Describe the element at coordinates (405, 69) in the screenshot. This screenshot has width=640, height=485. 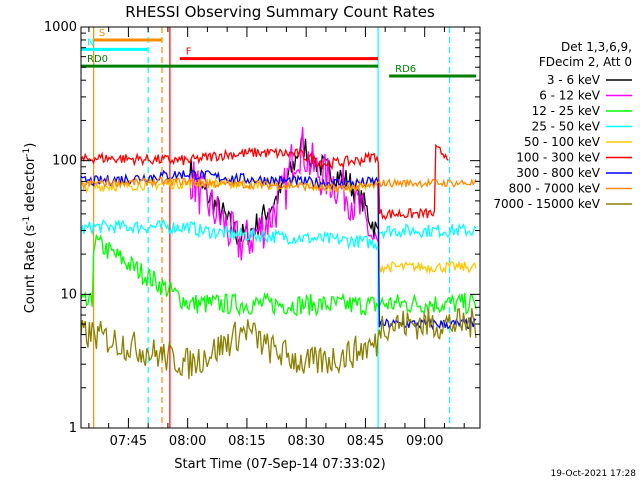
I see `state-bar-label-rd6: RD6` at that location.